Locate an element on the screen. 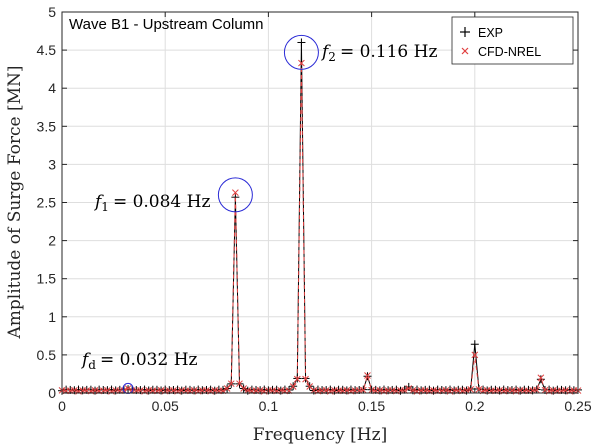 This screenshot has height=447, width=594. annotation-f2: f2 = 0.116 Hz is located at coordinates (378, 53).